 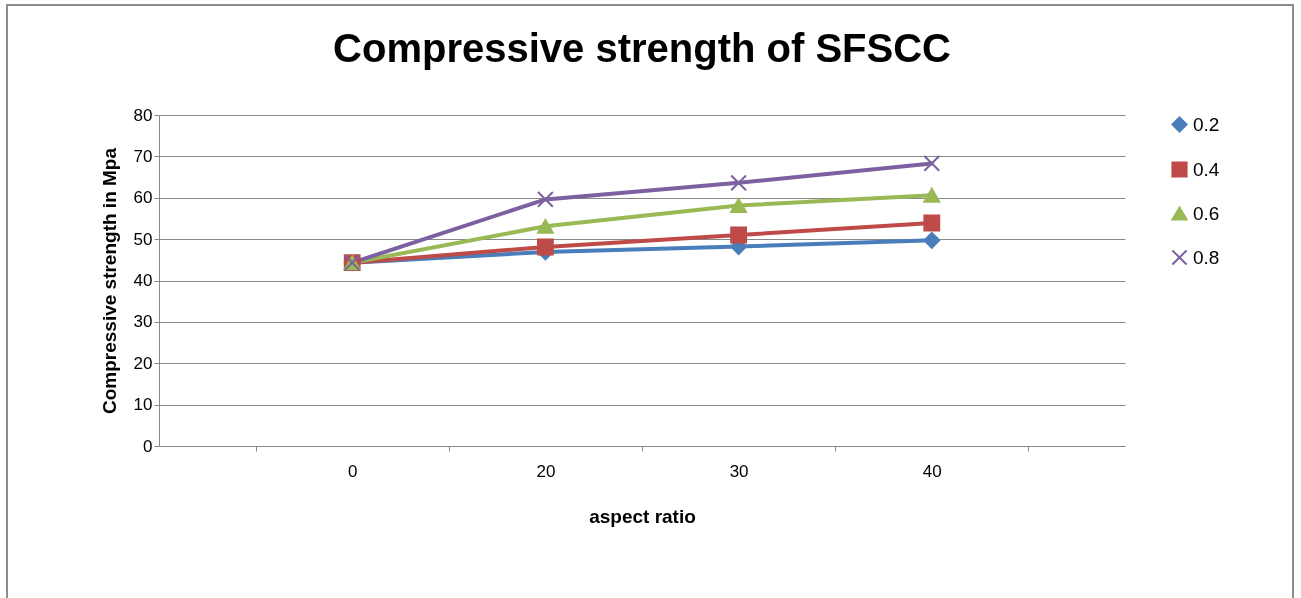 I want to click on y-tick-label: 50, so click(x=143, y=239).